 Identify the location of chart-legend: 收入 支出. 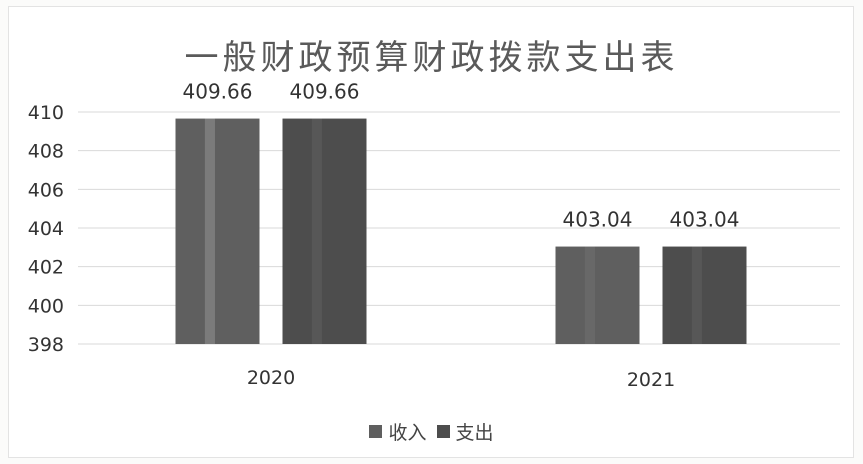
(431, 431).